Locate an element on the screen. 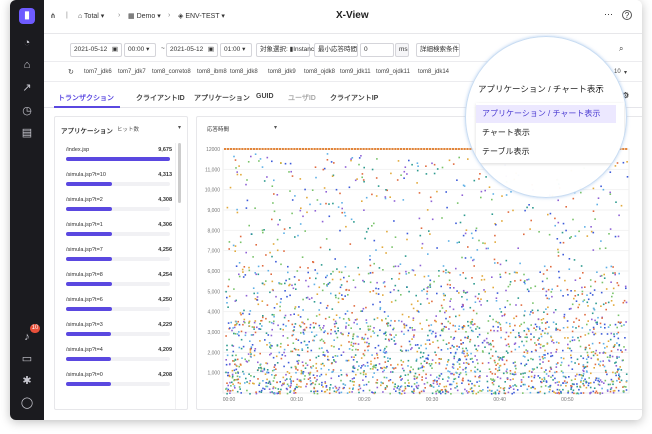  min-response-input: 0 is located at coordinates (377, 50).